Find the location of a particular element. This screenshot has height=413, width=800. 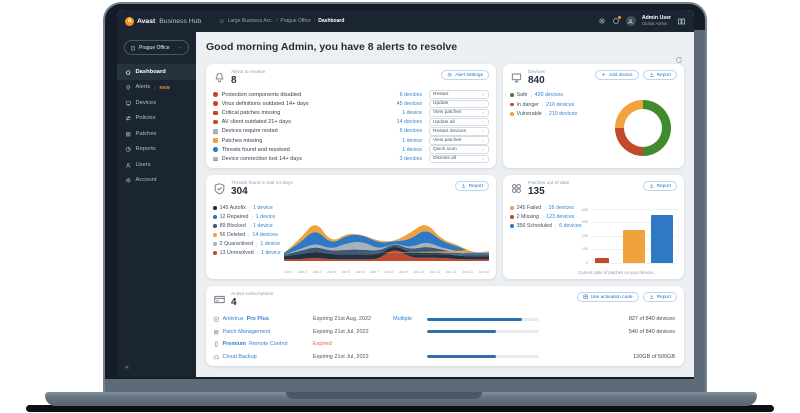

download-icon is located at coordinates (652, 297).